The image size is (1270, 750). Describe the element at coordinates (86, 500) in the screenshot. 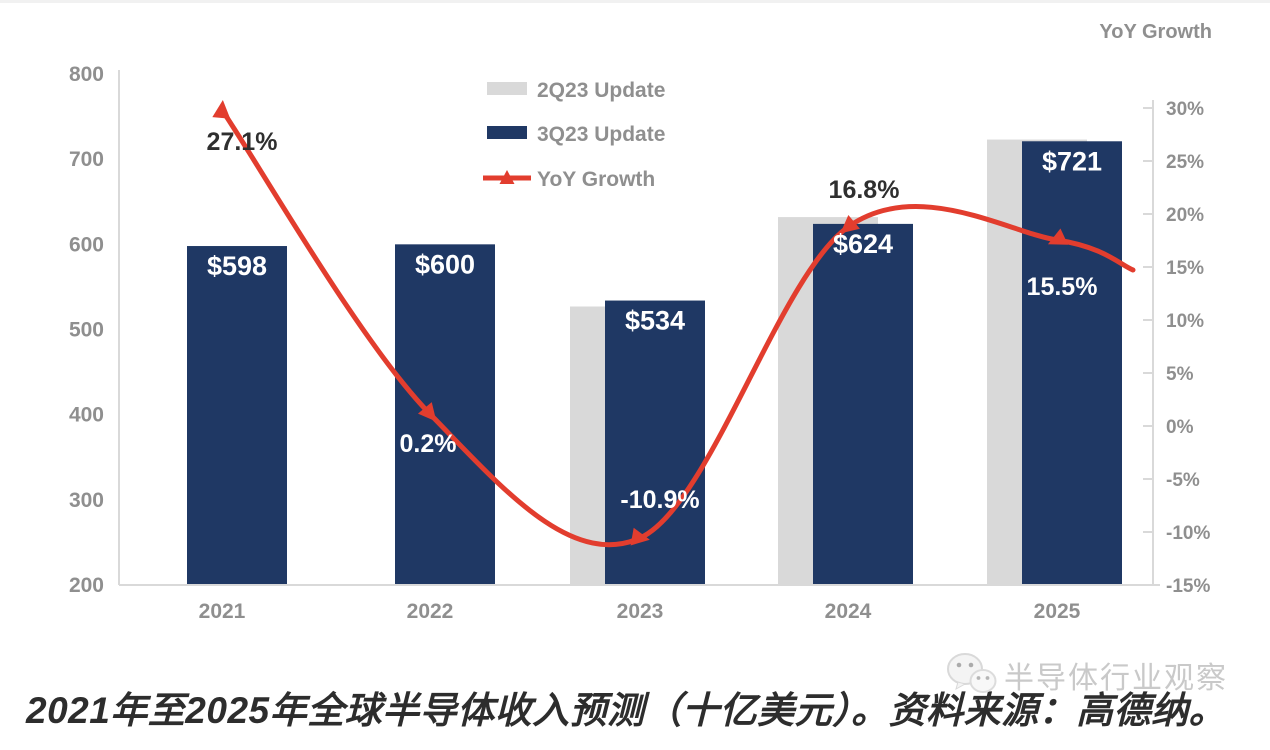

I see `left-axis-tick-label: 300` at that location.